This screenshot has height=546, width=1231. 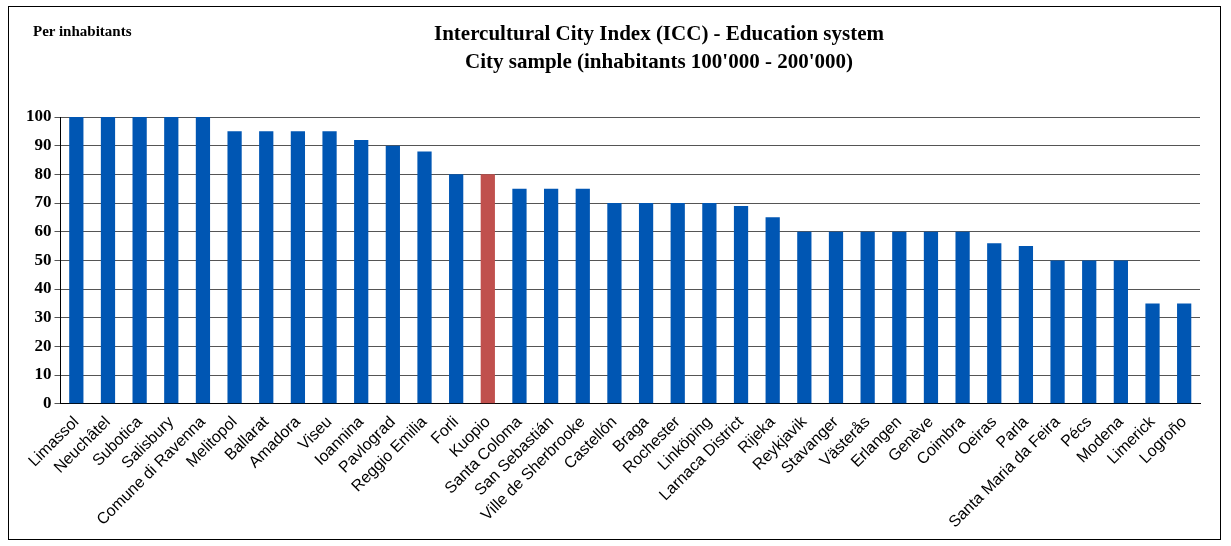 I want to click on y-tick-label: 100, so click(x=39, y=116).